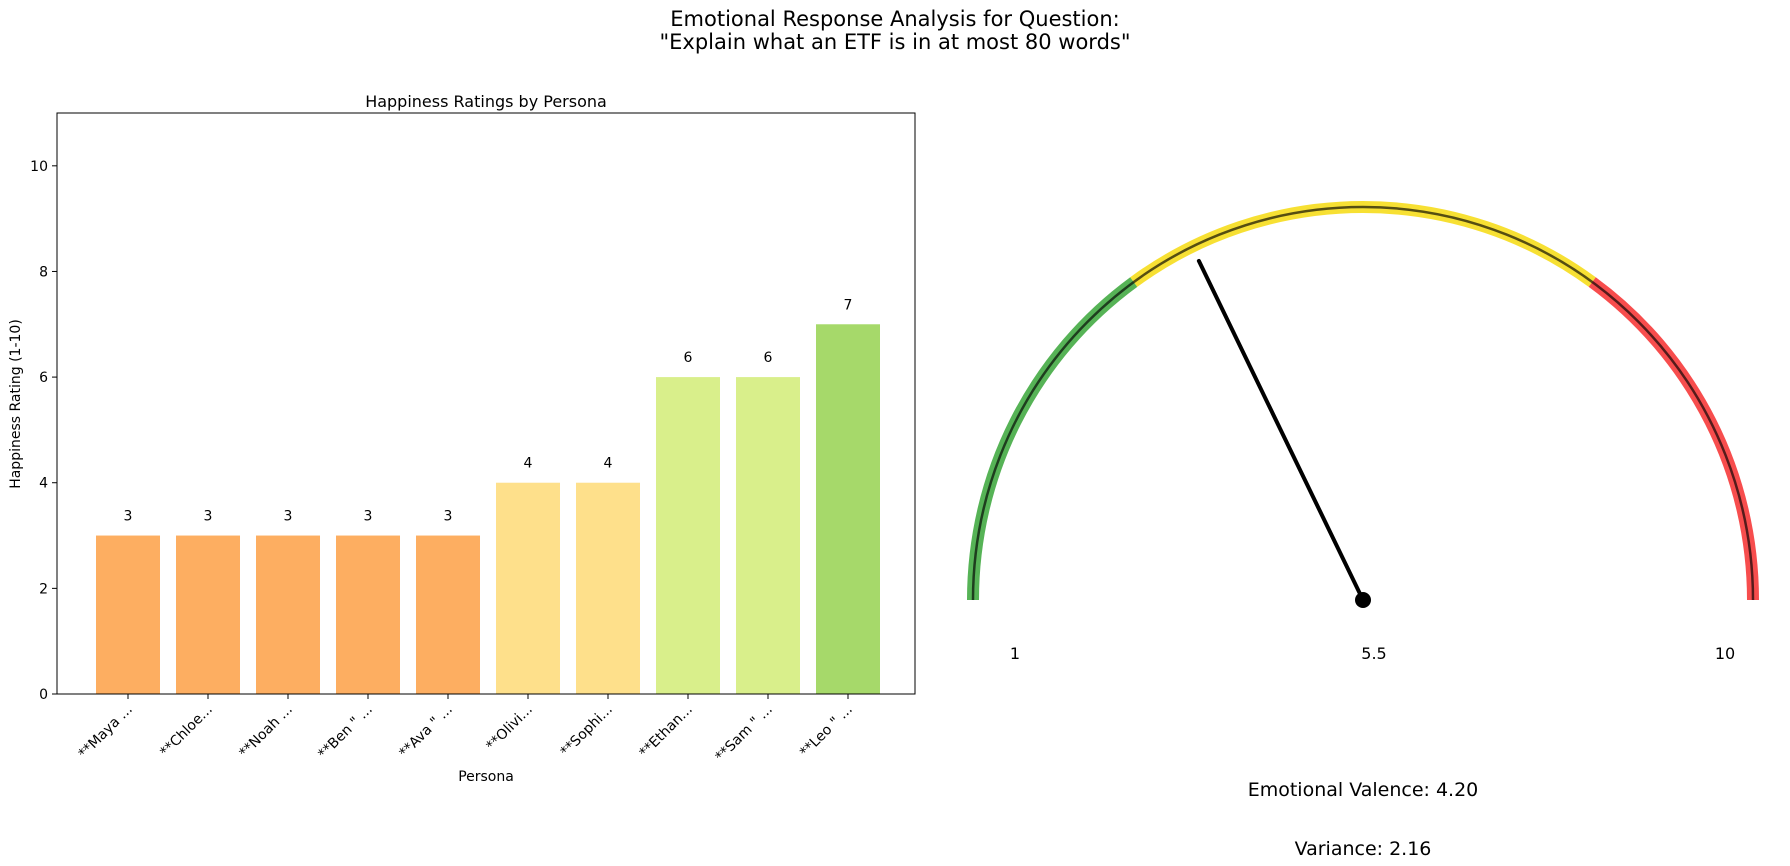  I want to click on y-tick-label: 10, so click(39, 167).